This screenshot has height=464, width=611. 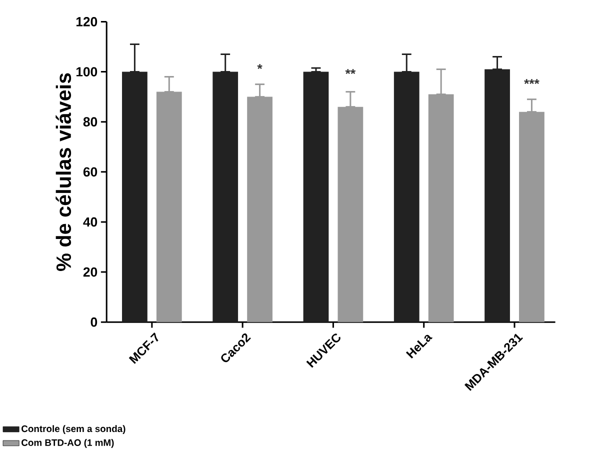 I want to click on annotation: *, so click(x=259, y=67).